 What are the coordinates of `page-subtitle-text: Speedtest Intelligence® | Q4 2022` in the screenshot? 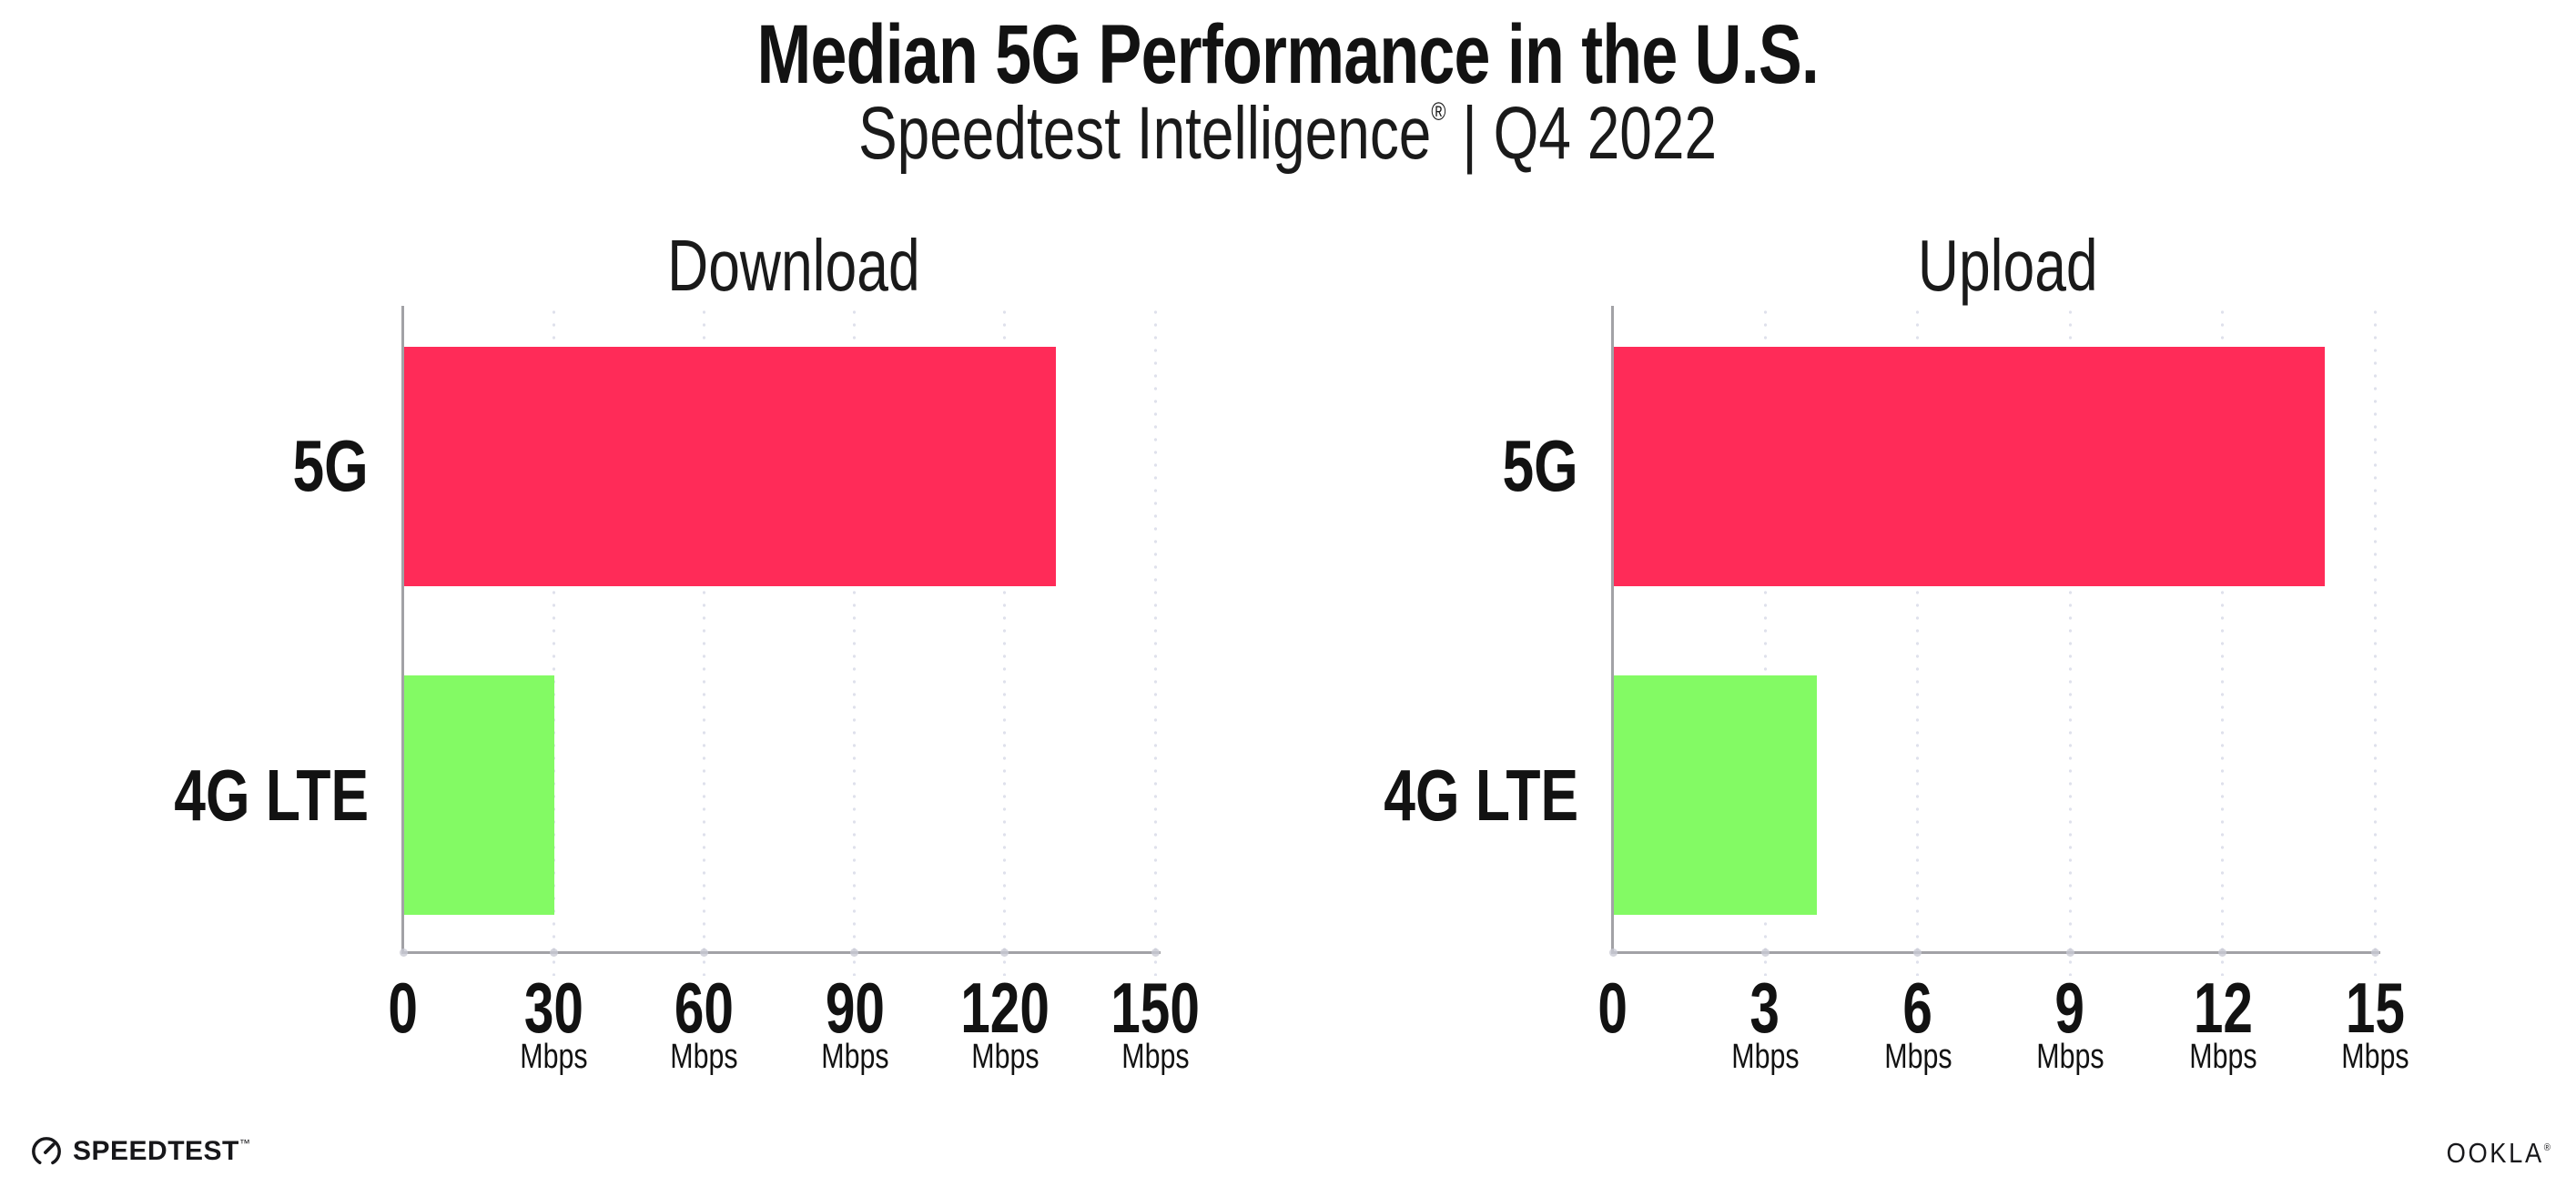 It's located at (1287, 134).